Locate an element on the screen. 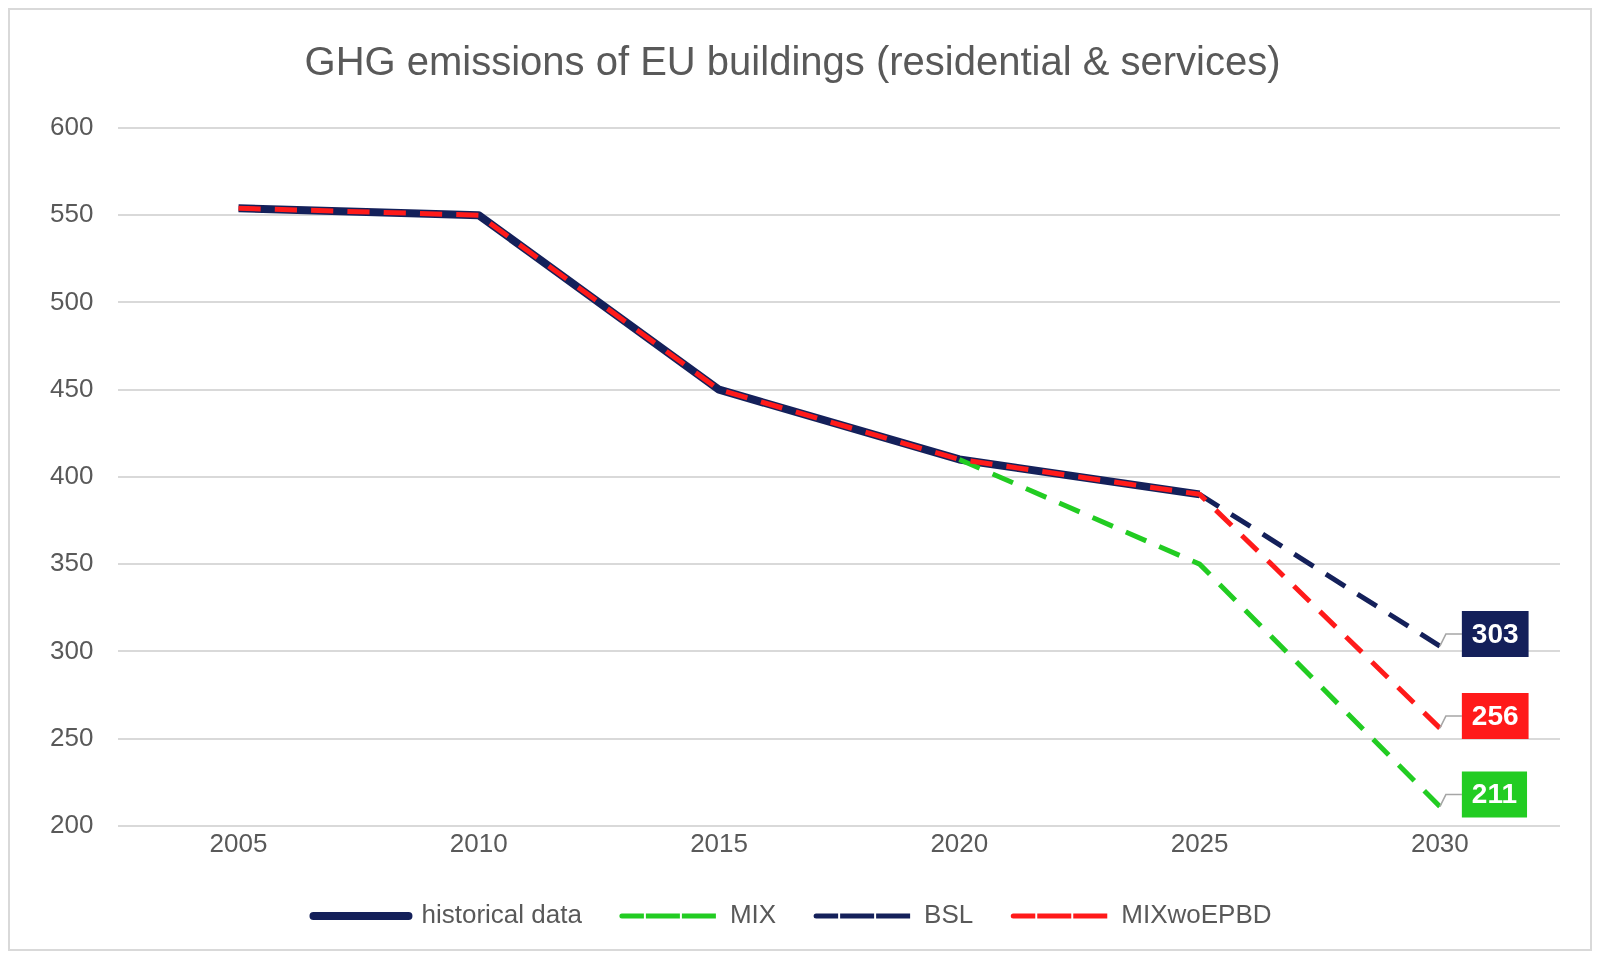 Image resolution: width=1600 pixels, height=959 pixels. y-tick-label: 600 is located at coordinates (71, 126).